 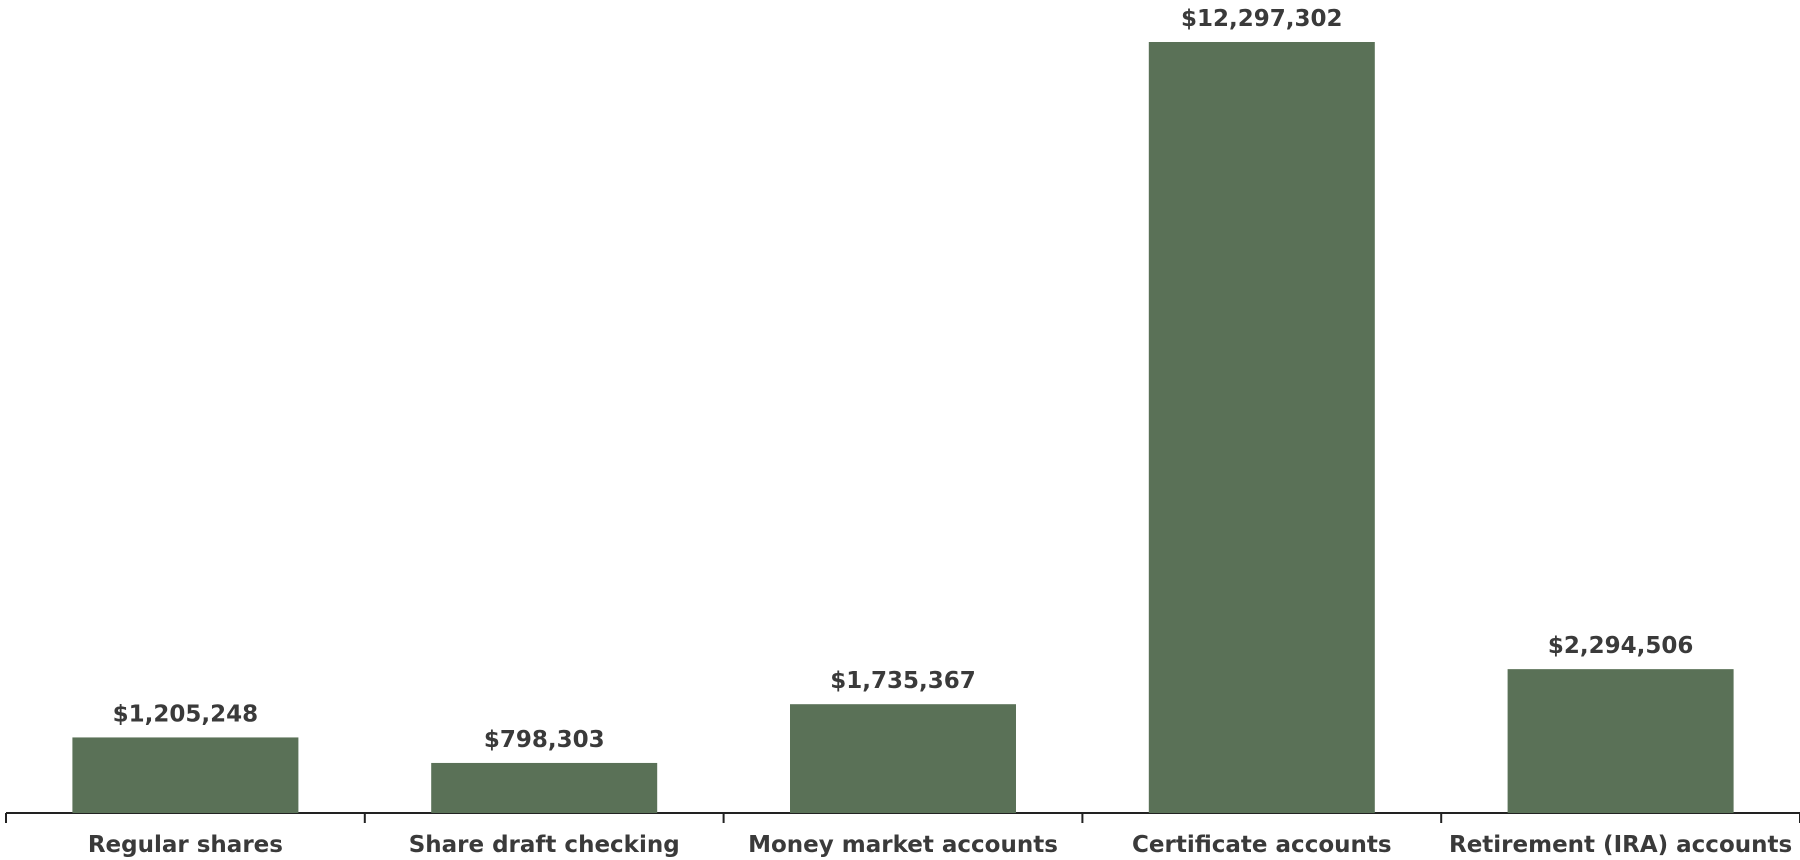 What do you see at coordinates (1620, 845) in the screenshot?
I see `category-label: Retirement (IRA) accounts` at bounding box center [1620, 845].